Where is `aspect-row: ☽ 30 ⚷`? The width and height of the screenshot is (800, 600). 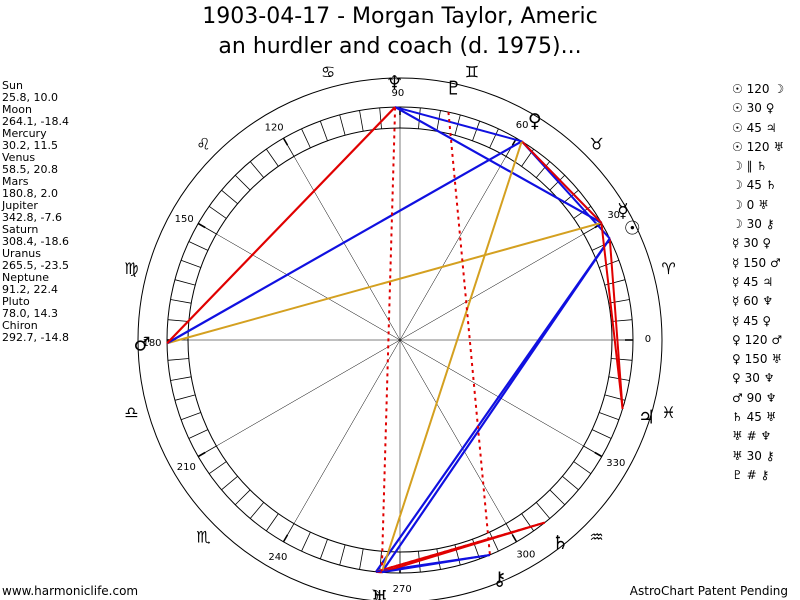 aspect-row: ☽ 30 ⚷ is located at coordinates (758, 224).